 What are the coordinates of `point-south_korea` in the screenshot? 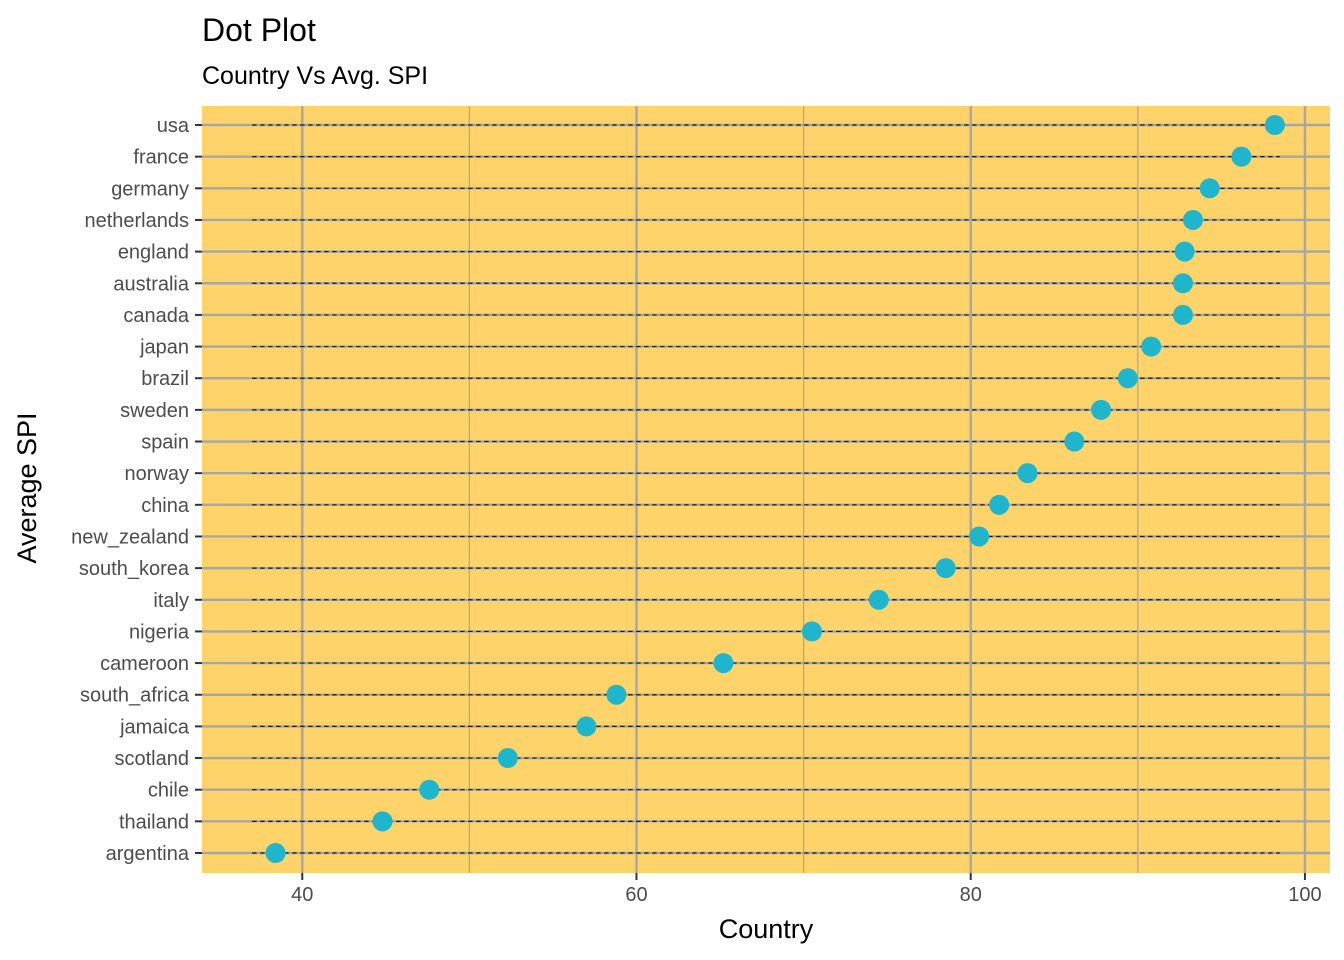 It's located at (945, 568).